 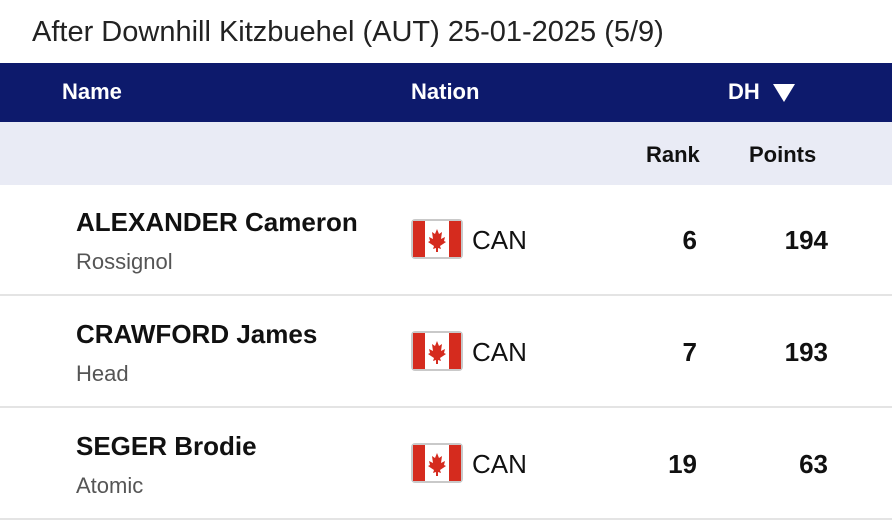 I want to click on table-header: Name Nation DH, so click(x=446, y=92).